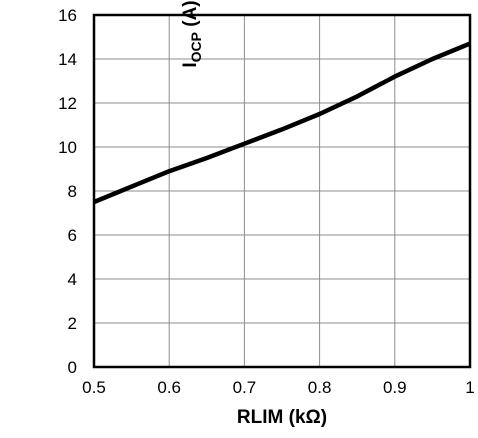  Describe the element at coordinates (282, 417) in the screenshot. I see `x-axis-title: RLIM (kΩ)` at that location.